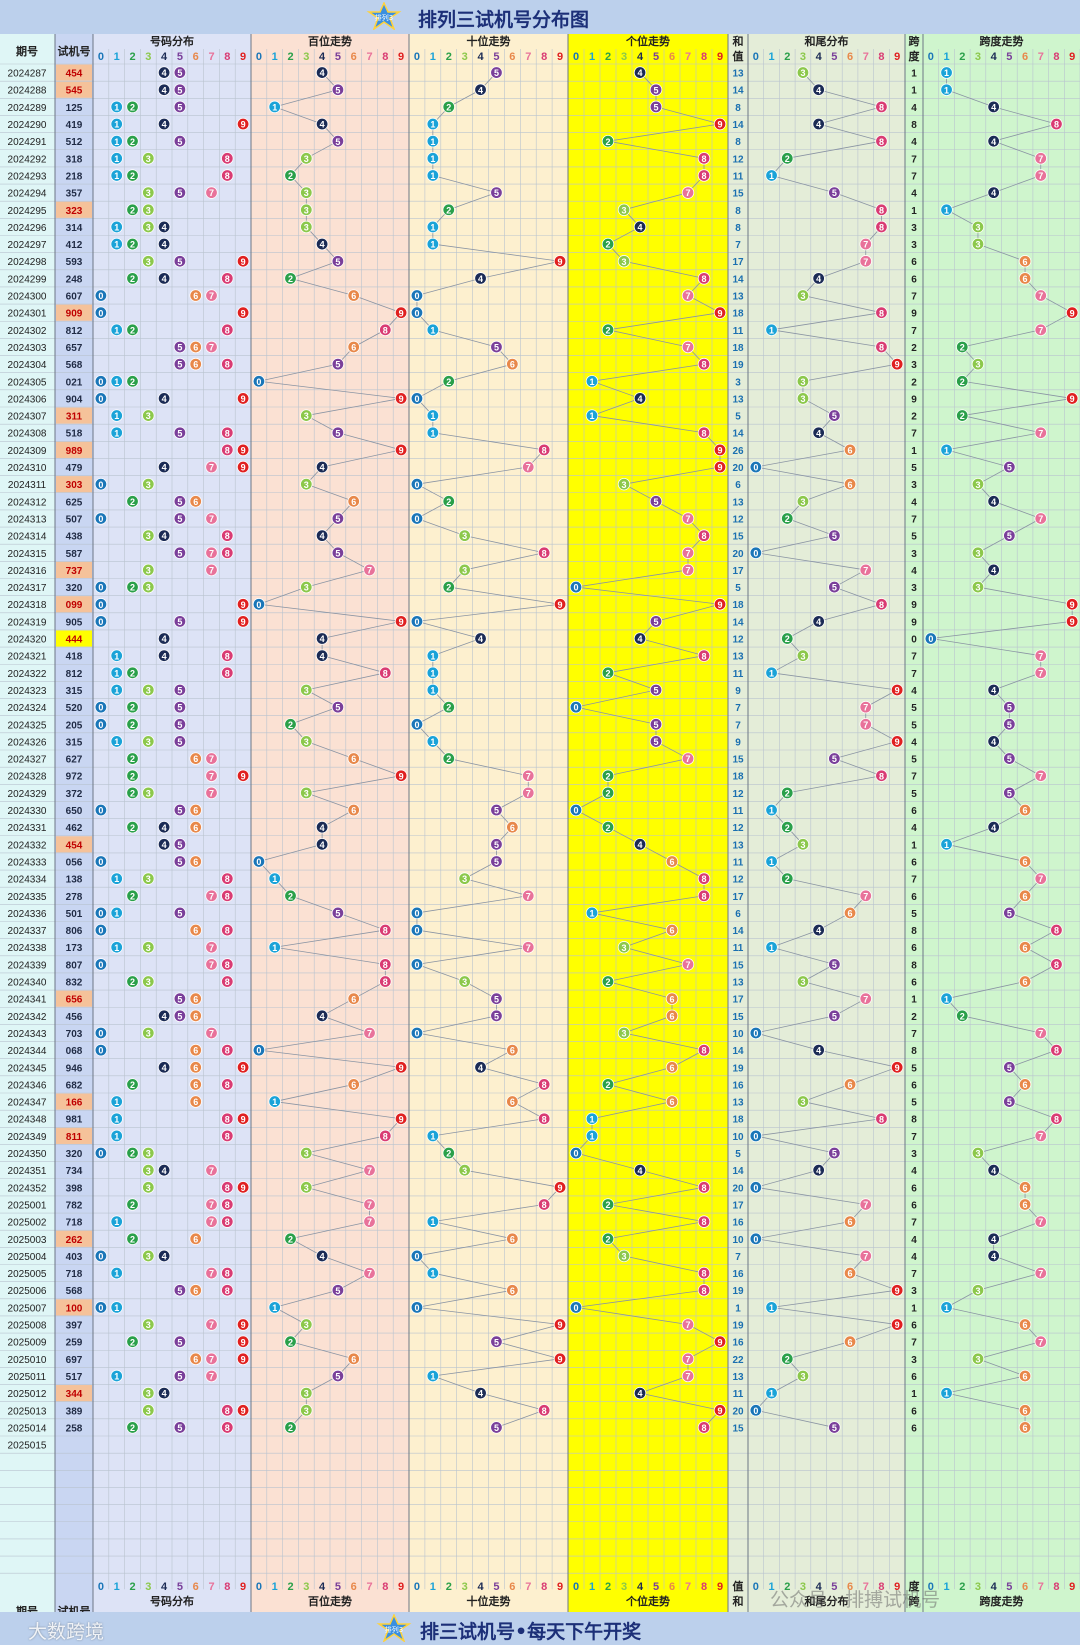  Describe the element at coordinates (977, 588) in the screenshot. I see `span-ball-label: 3` at that location.